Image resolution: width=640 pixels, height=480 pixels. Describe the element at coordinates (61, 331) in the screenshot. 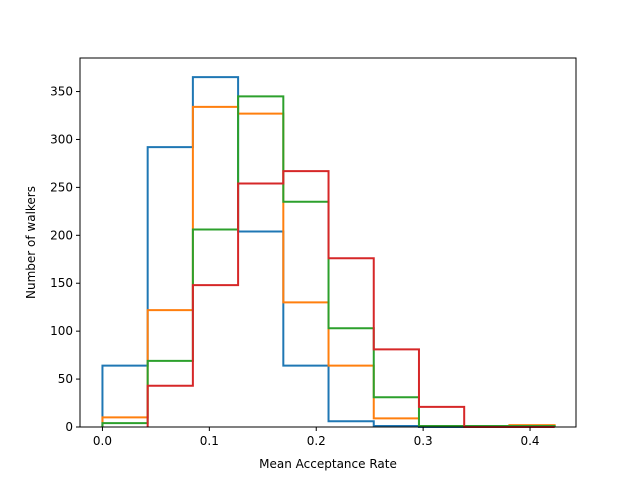

I see `y-tick-label: 100` at that location.